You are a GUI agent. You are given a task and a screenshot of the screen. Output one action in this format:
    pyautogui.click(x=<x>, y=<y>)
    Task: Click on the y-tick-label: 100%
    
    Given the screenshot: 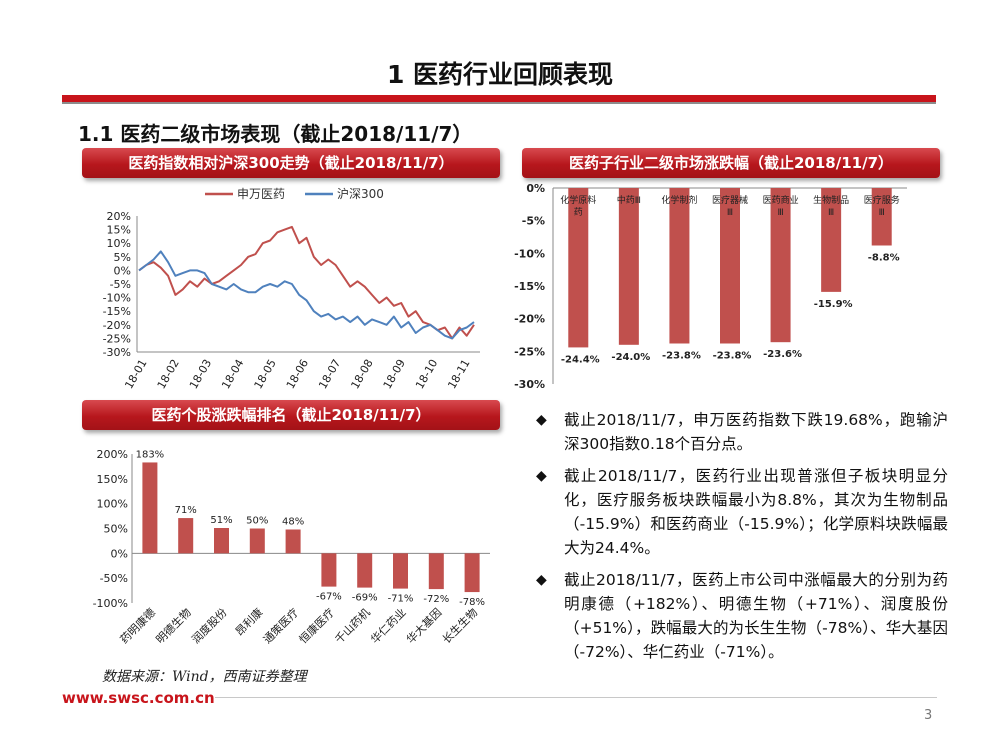 What is the action you would take?
    pyautogui.click(x=112, y=504)
    